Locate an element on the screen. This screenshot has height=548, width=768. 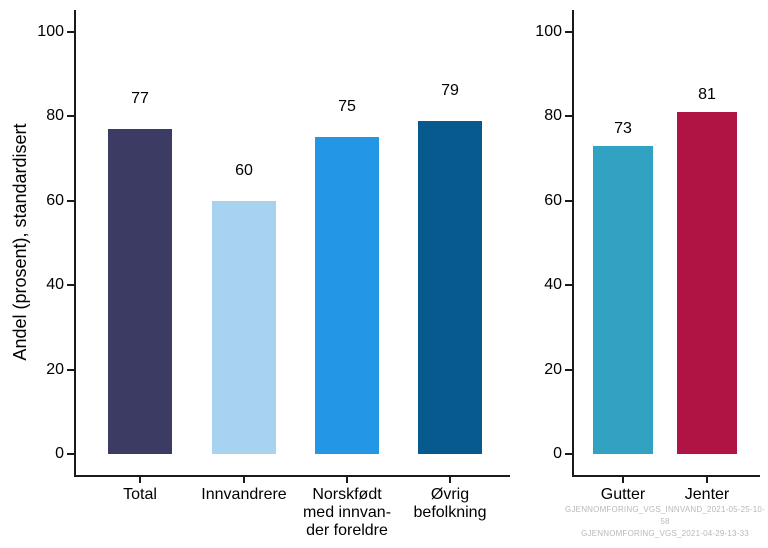
panel-left-bar-value-3: 75 is located at coordinates (347, 106).